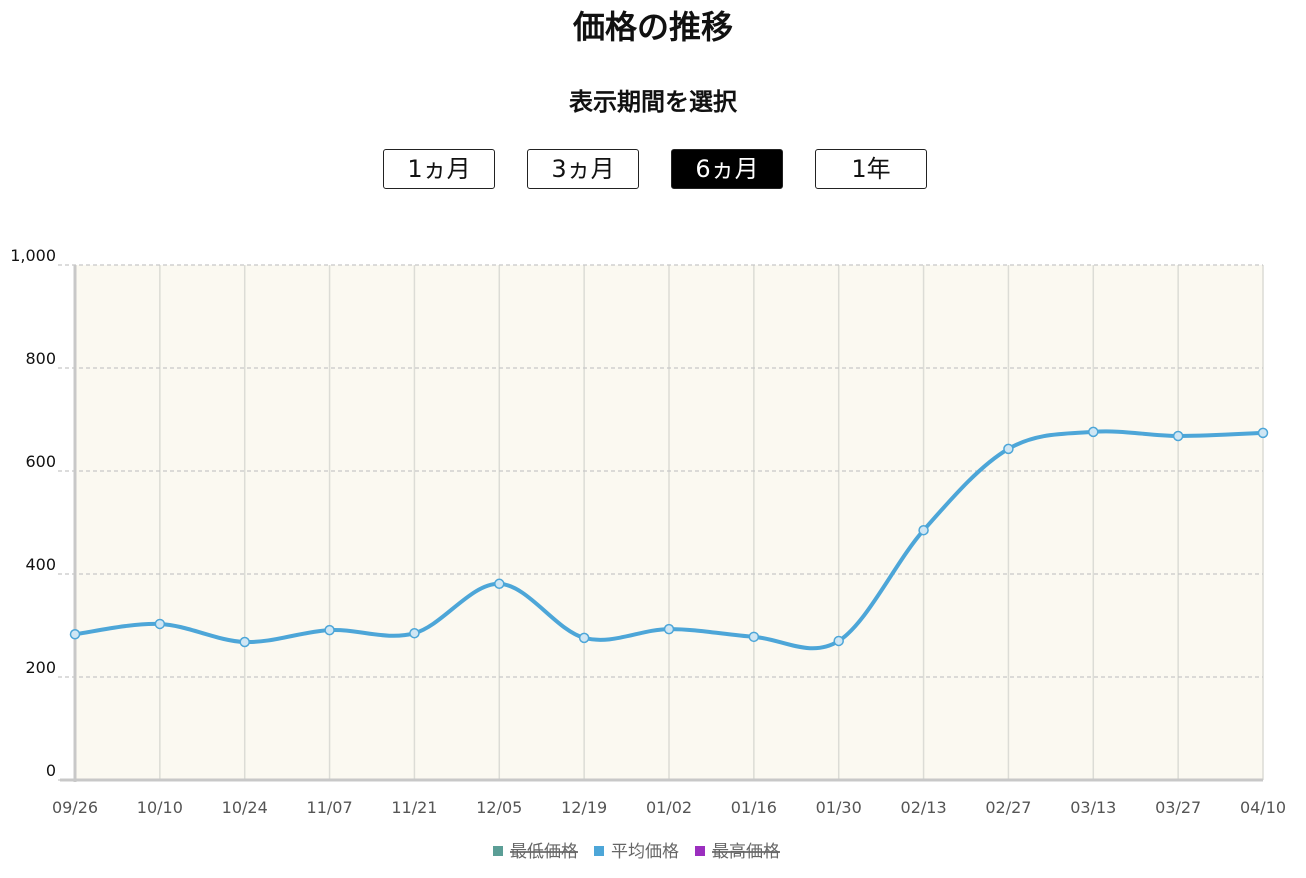 The width and height of the screenshot is (1306, 878). What do you see at coordinates (1093, 807) in the screenshot?
I see `x-tick-label: 03/13` at bounding box center [1093, 807].